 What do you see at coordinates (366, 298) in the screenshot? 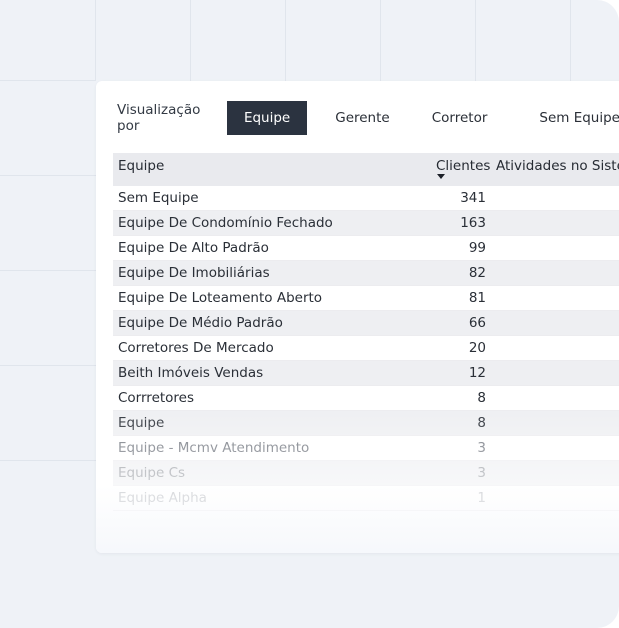
I see `table-row: Equipe De Loteamento Aberto 81 72` at bounding box center [366, 298].